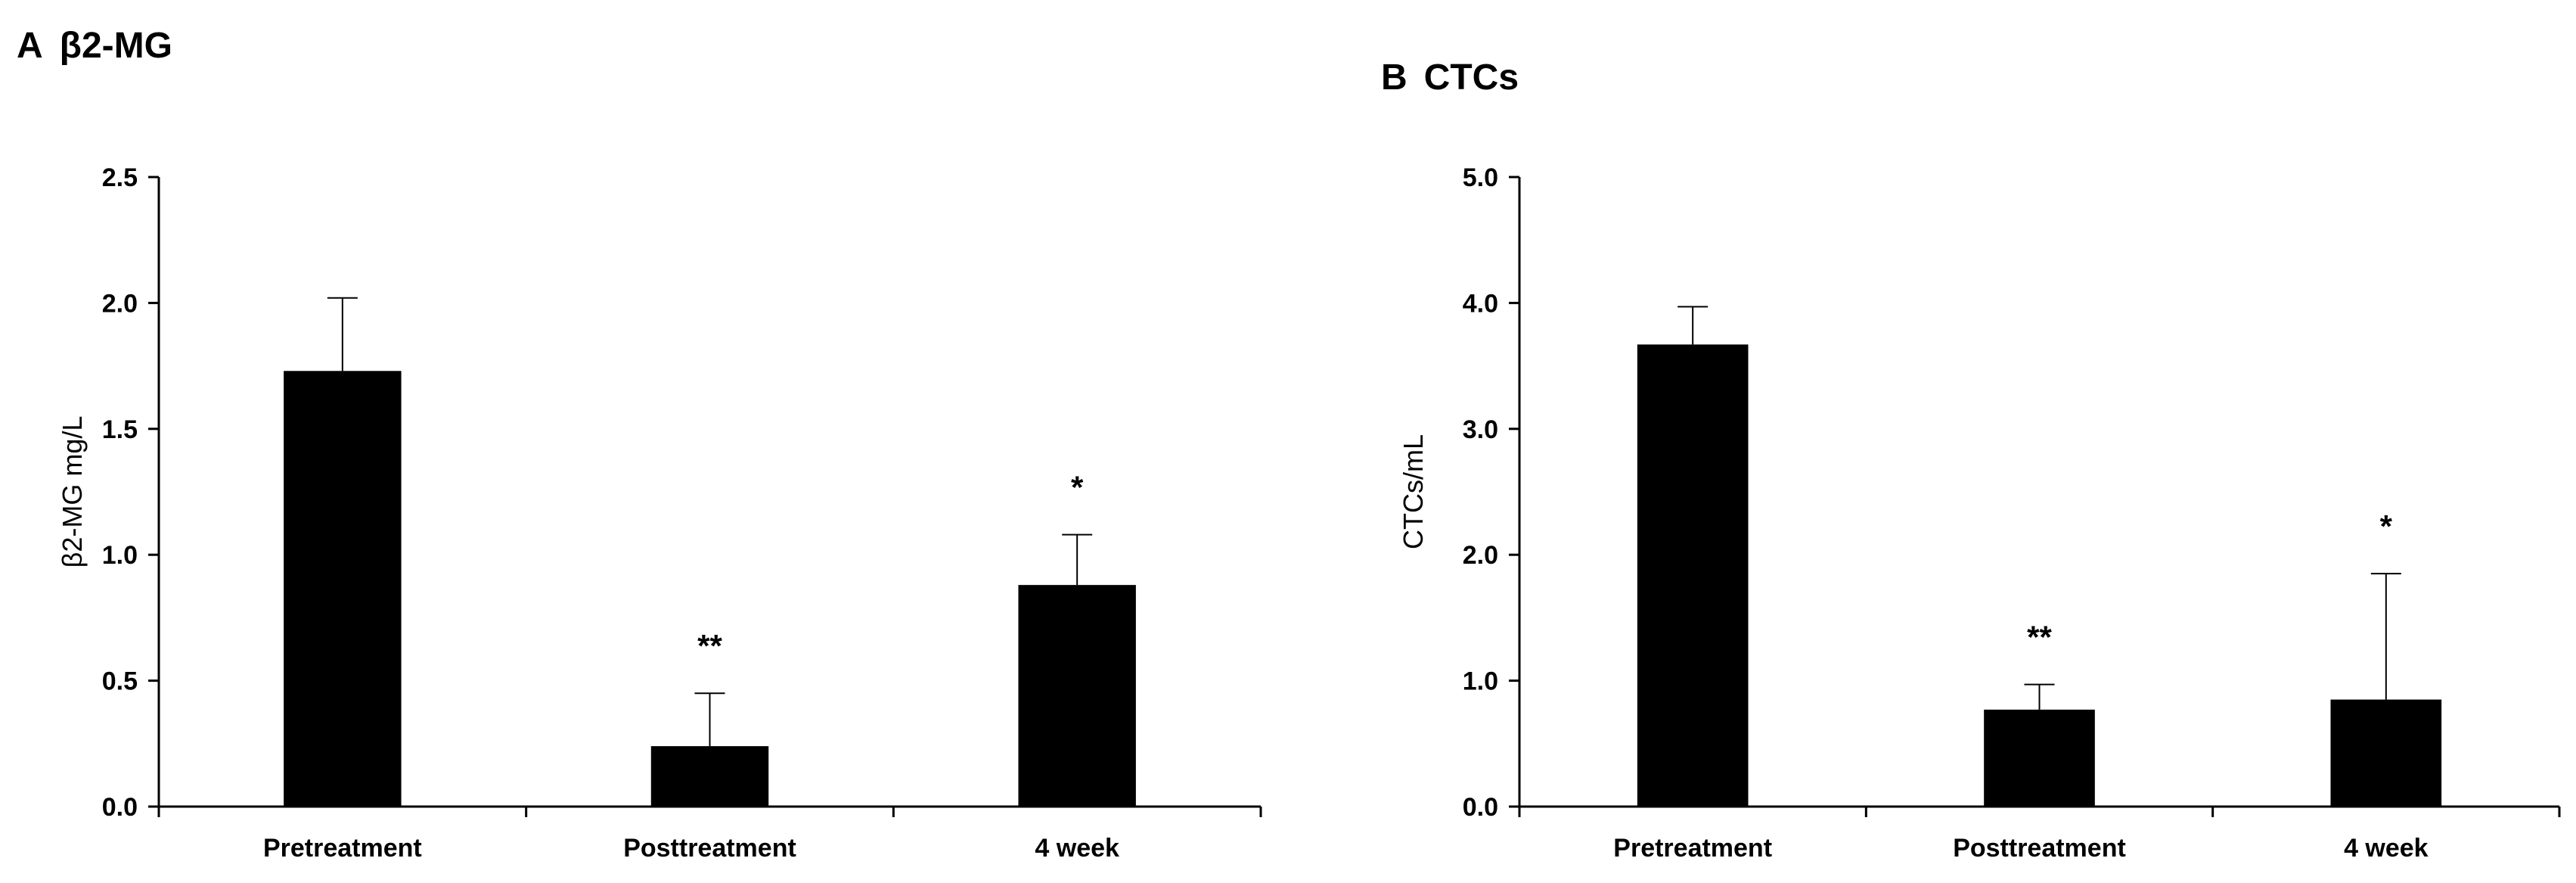 The height and width of the screenshot is (883, 2576). I want to click on panel-b-significance-marker: **, so click(2039, 637).